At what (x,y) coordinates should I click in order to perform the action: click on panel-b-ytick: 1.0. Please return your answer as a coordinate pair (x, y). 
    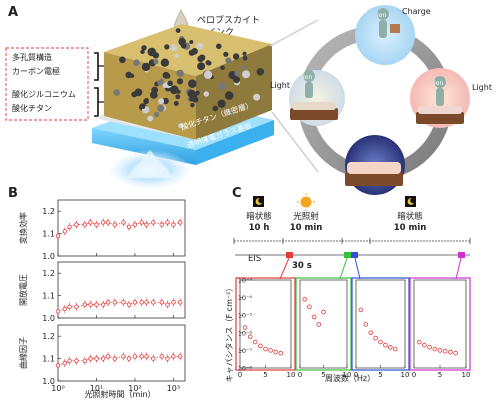
    Looking at the image, I should click on (48, 256).